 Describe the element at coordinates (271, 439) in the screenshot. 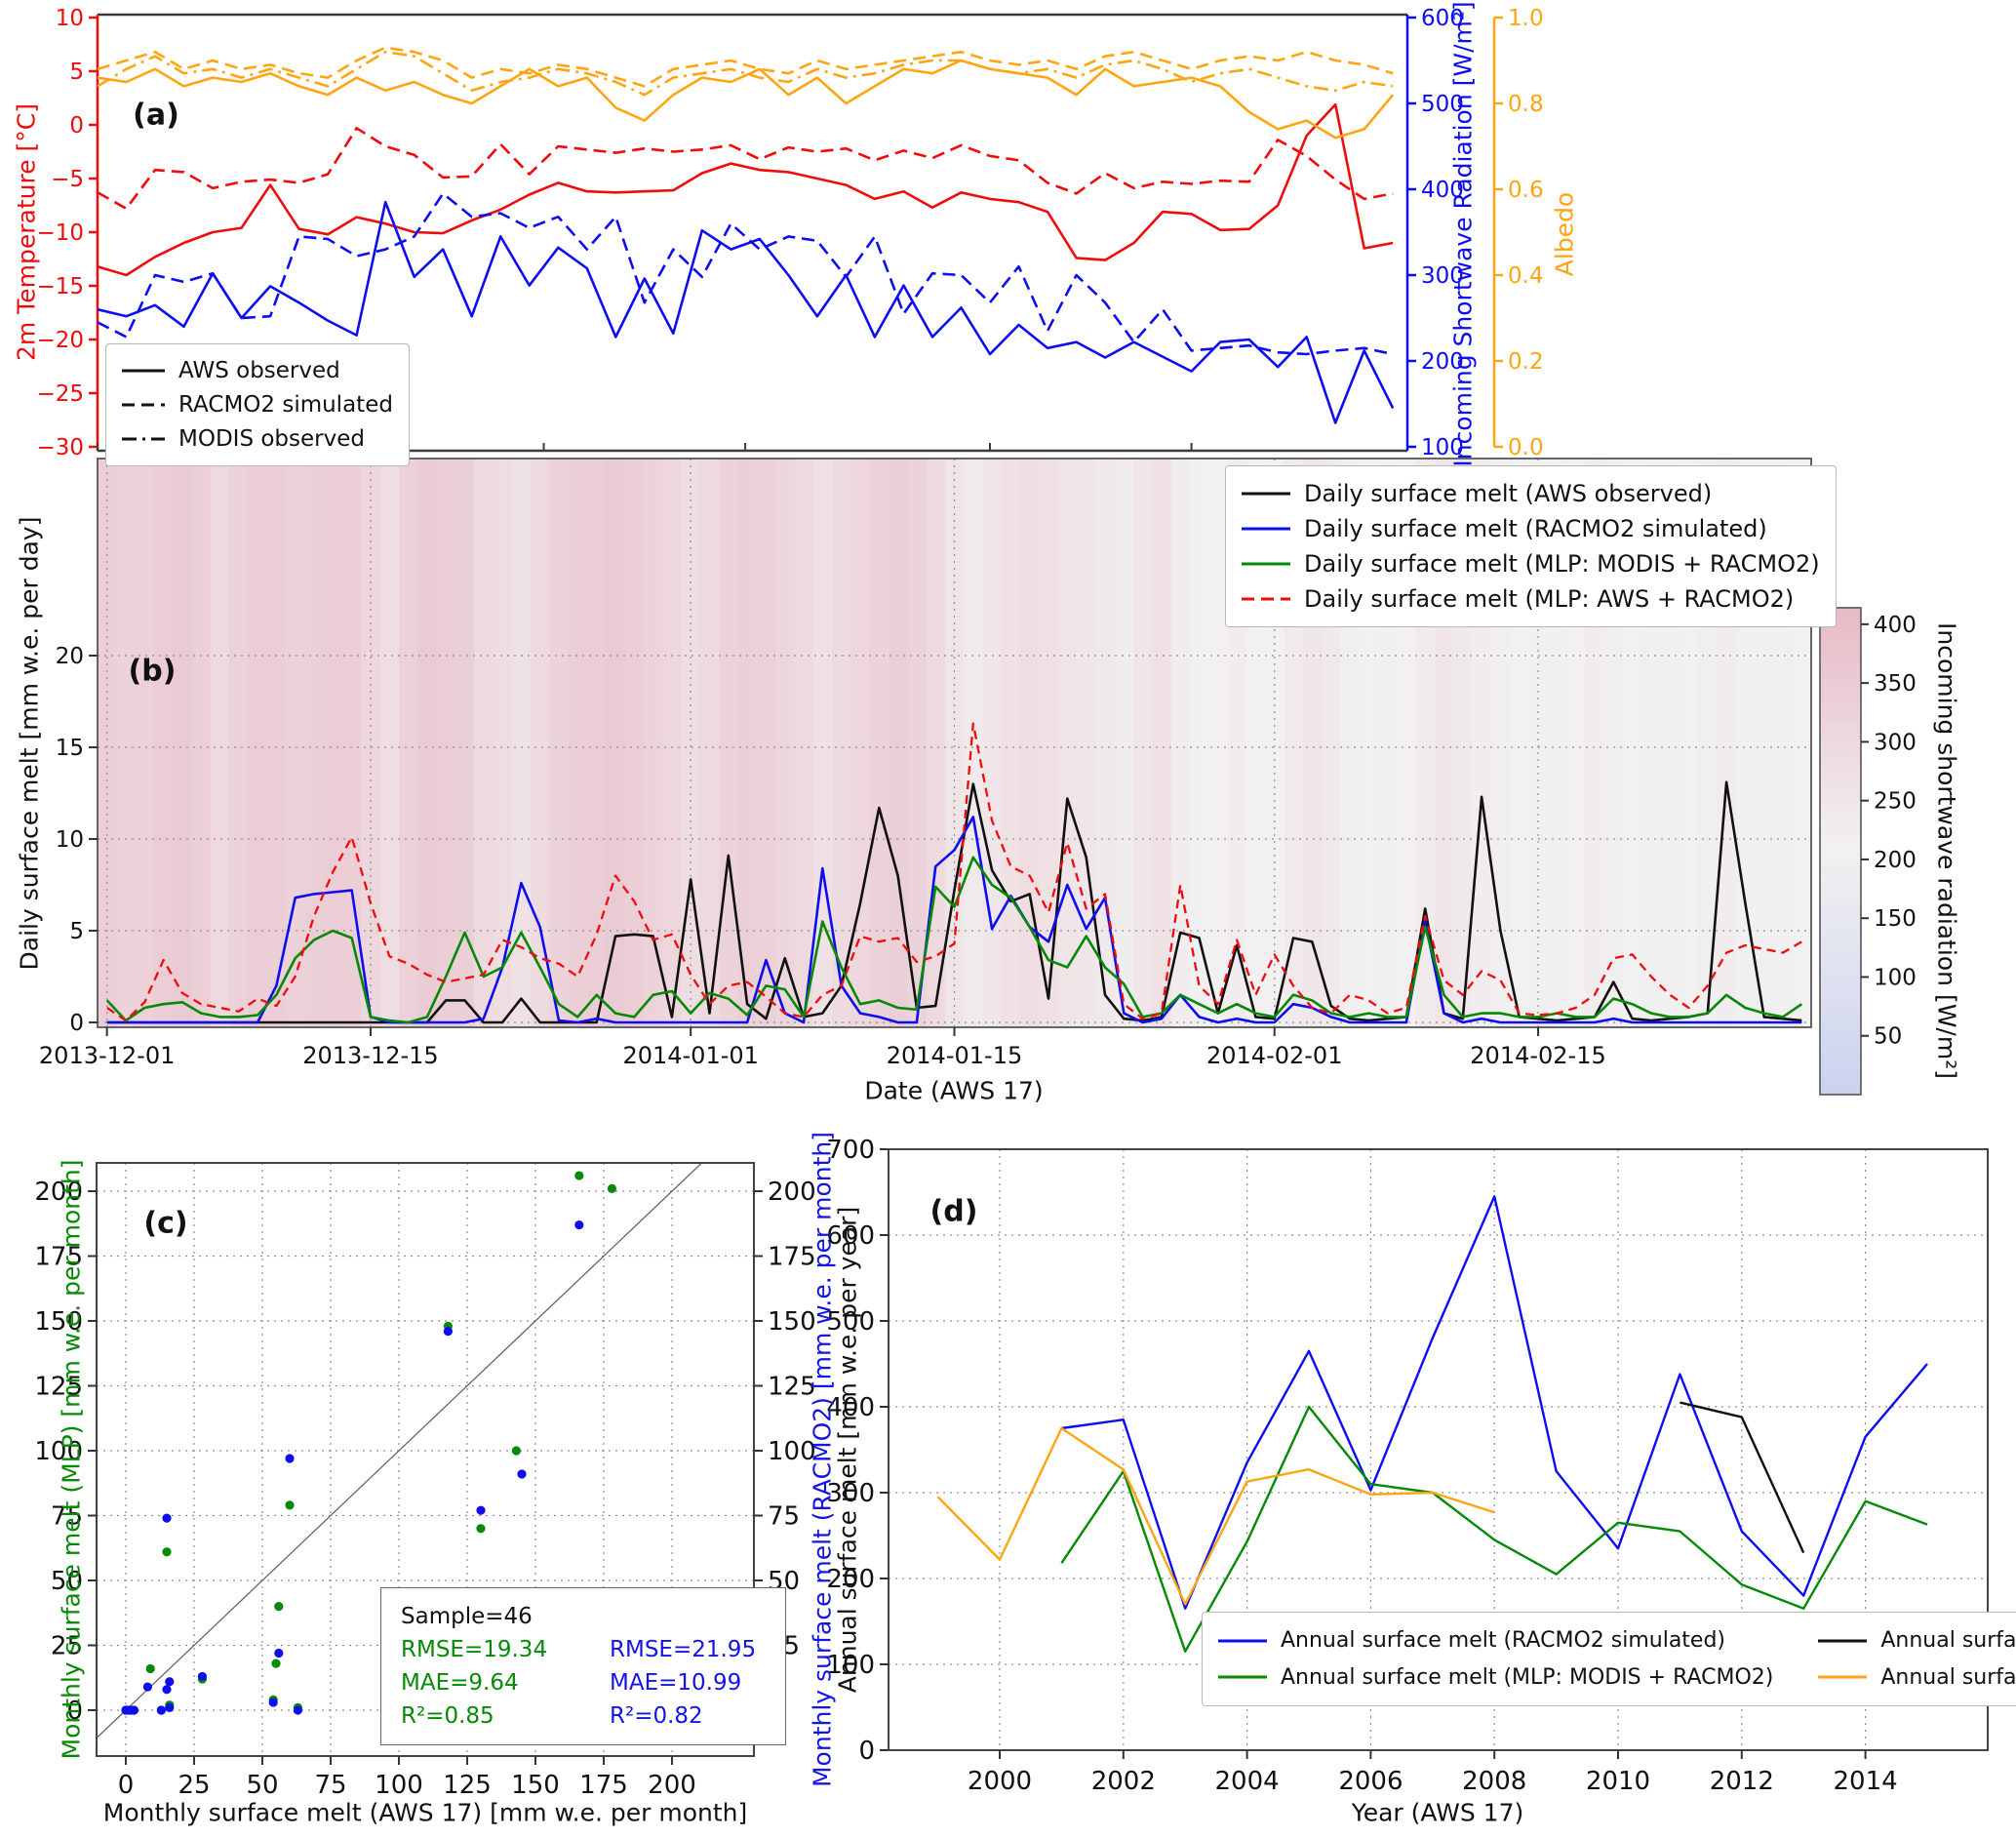

I see `legend-label: MODIS observed` at that location.